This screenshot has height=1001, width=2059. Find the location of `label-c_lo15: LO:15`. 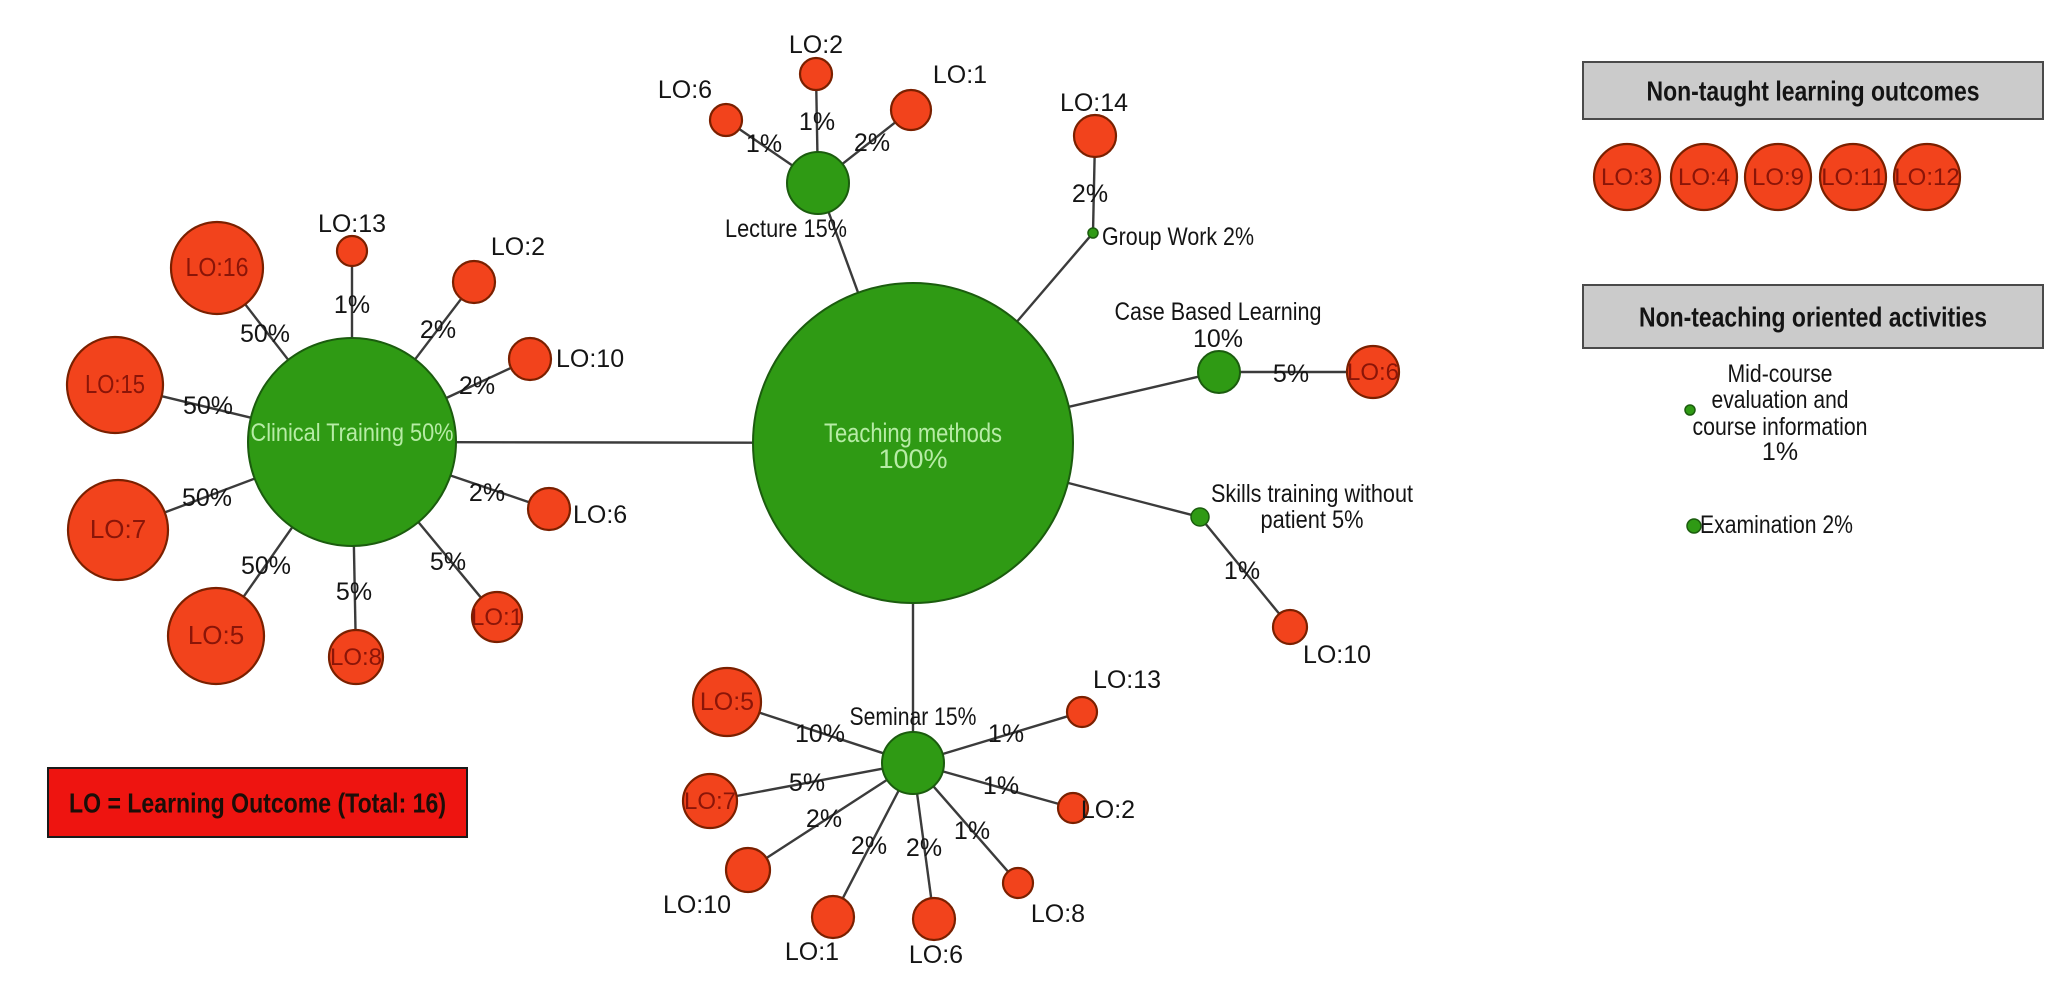

label-c_lo15: LO:15 is located at coordinates (115, 384).